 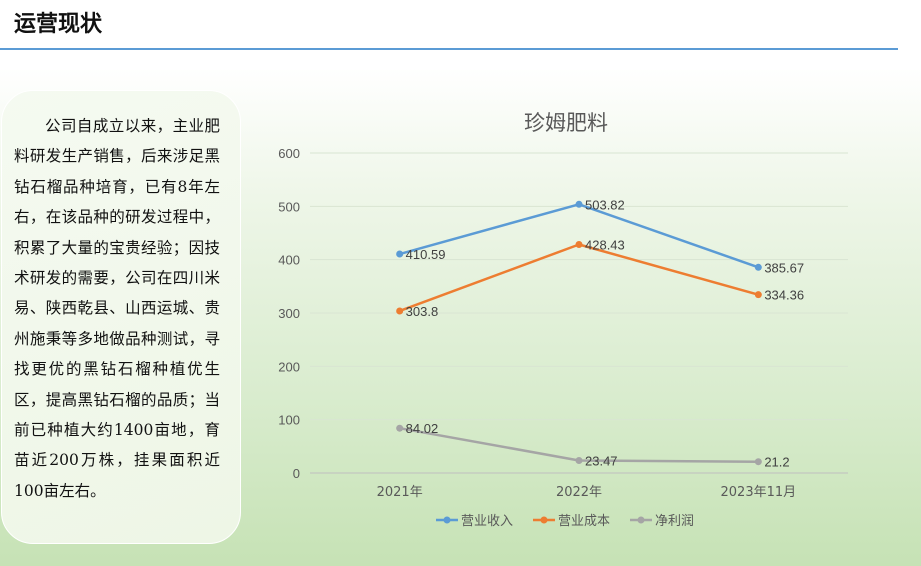 I want to click on chart-legend: 营业收入 营业成本 净利润, so click(x=565, y=521).